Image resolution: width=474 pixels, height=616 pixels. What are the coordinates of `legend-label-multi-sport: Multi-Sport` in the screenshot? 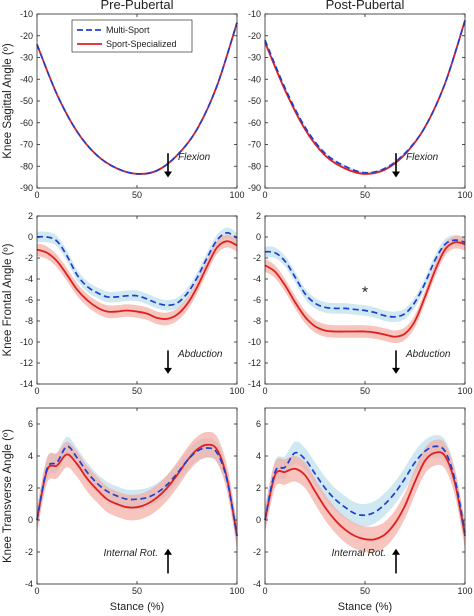 It's located at (128, 30).